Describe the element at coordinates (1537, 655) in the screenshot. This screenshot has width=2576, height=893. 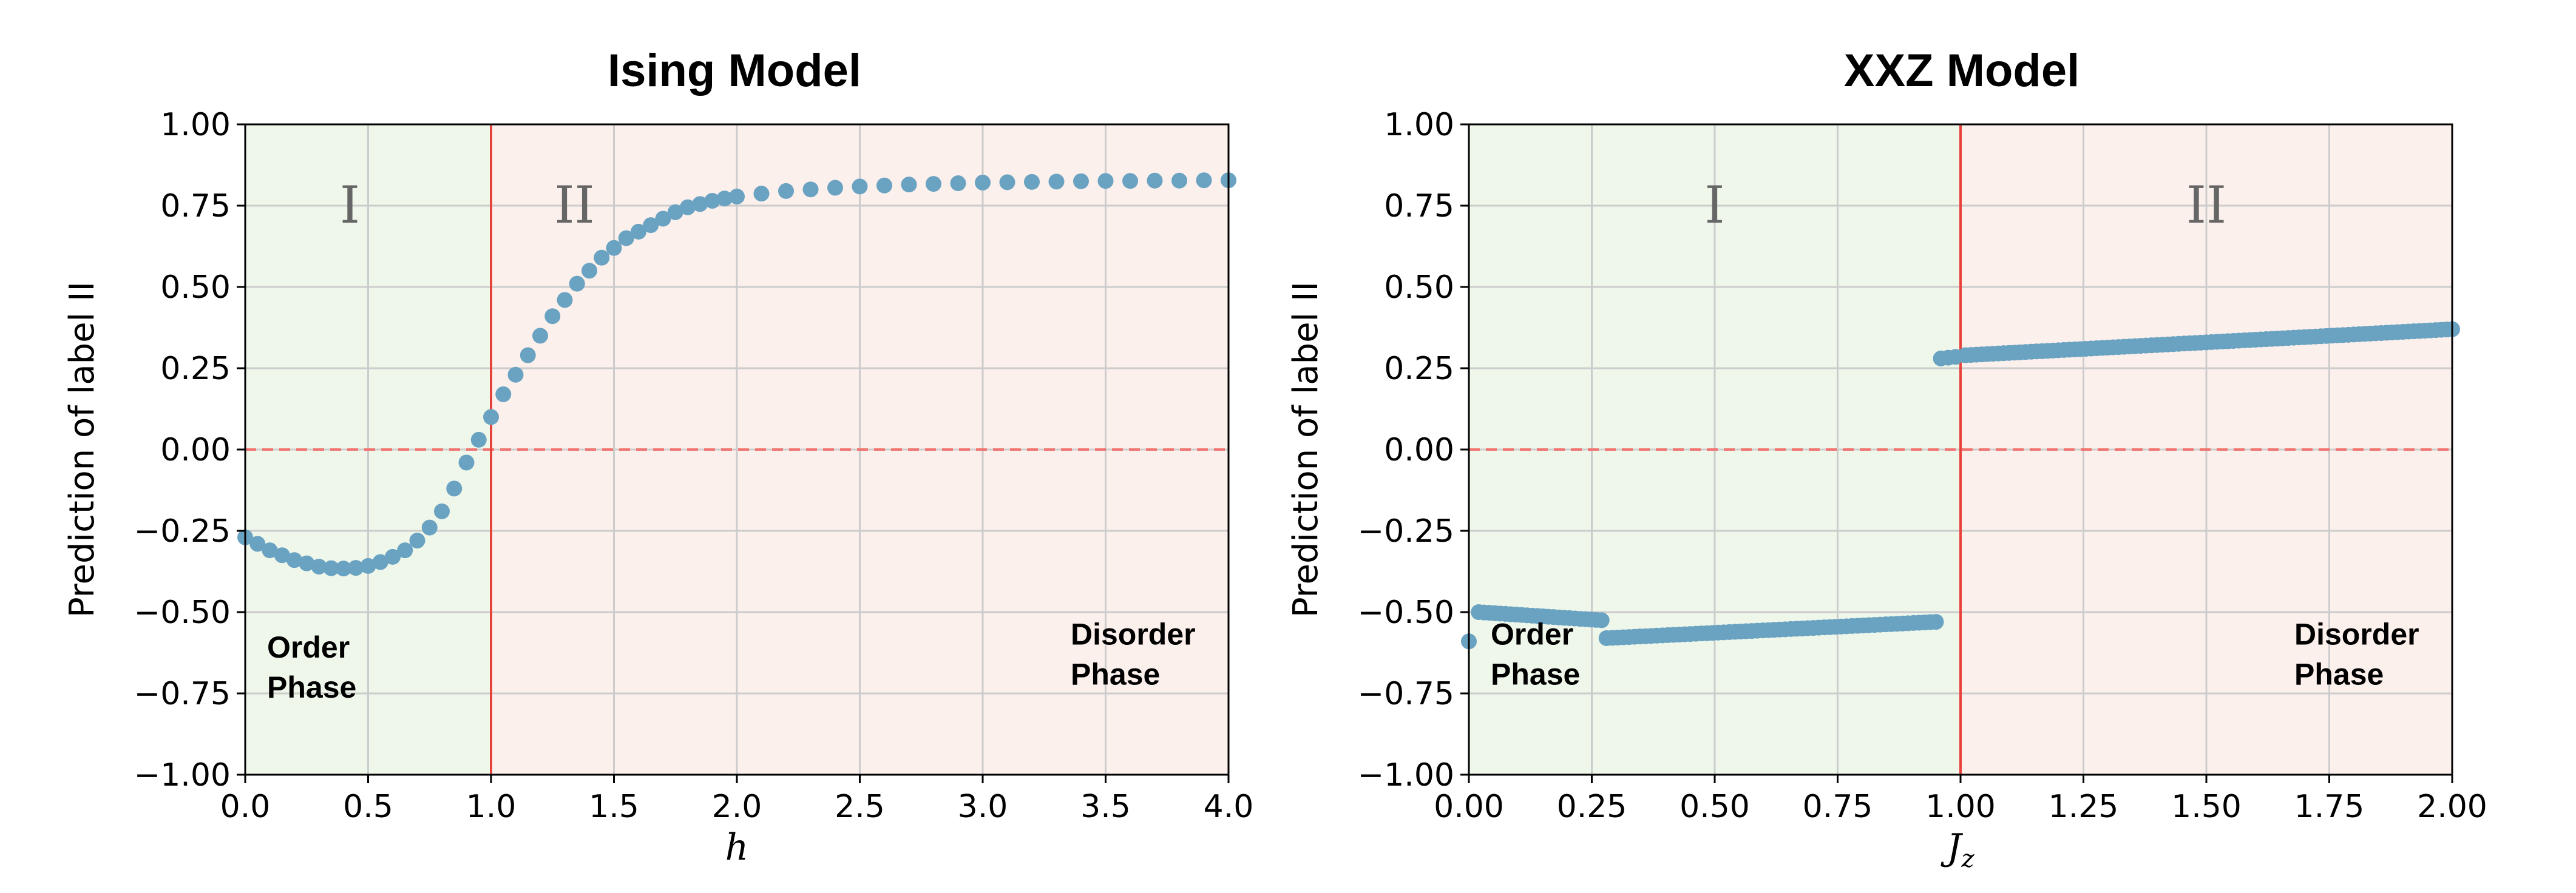
I see `xxz-order-phase-label: Order Phase` at that location.